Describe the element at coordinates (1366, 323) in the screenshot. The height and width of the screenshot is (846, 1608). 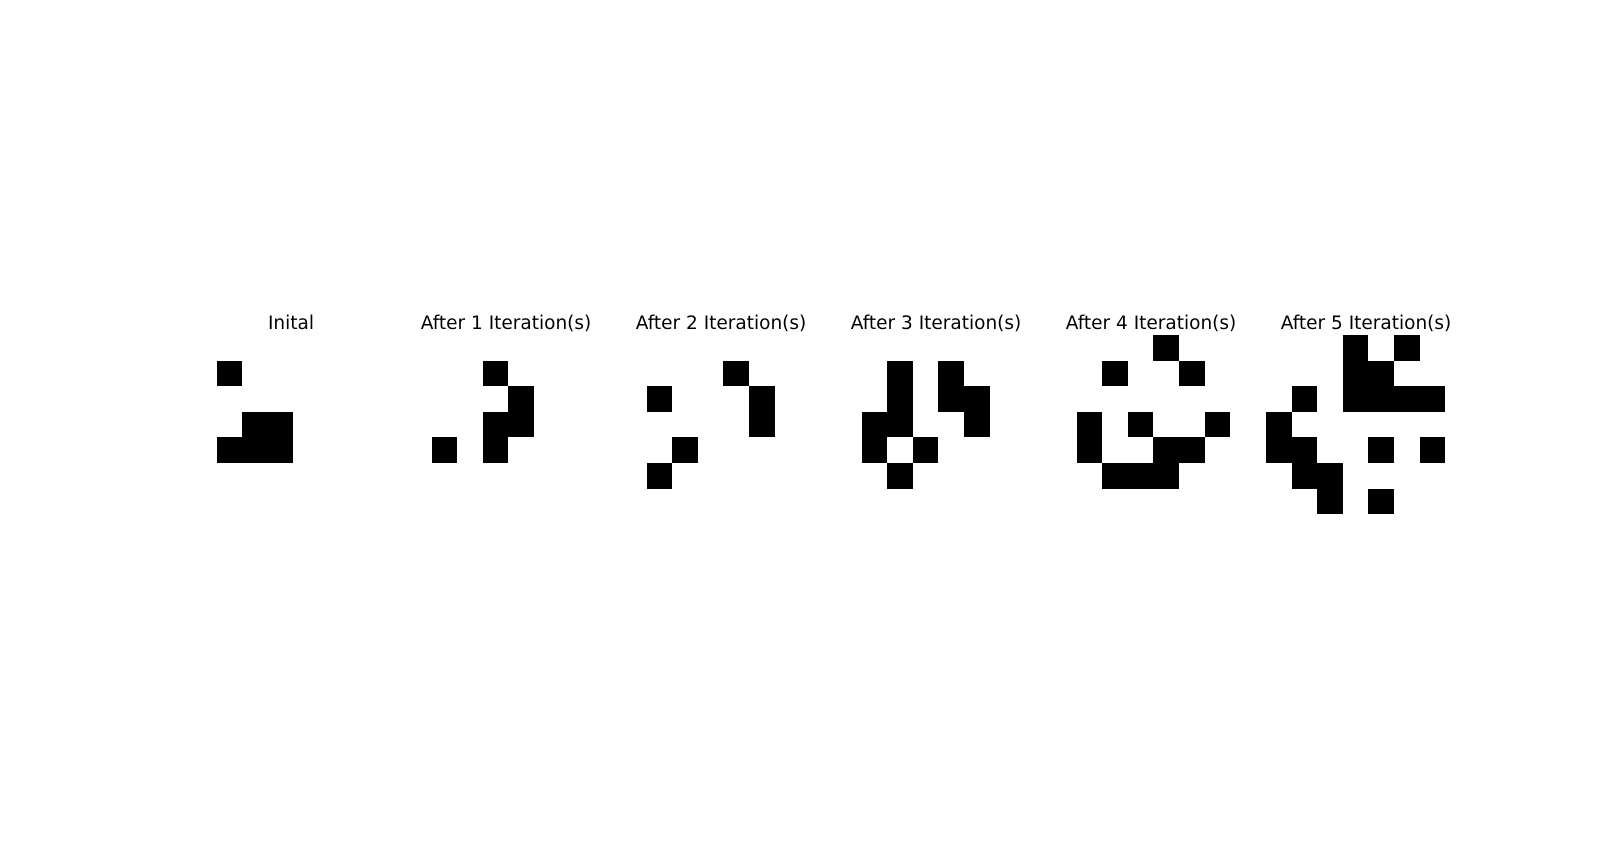
I see `panel-title: After 5 Iteration(s)` at that location.